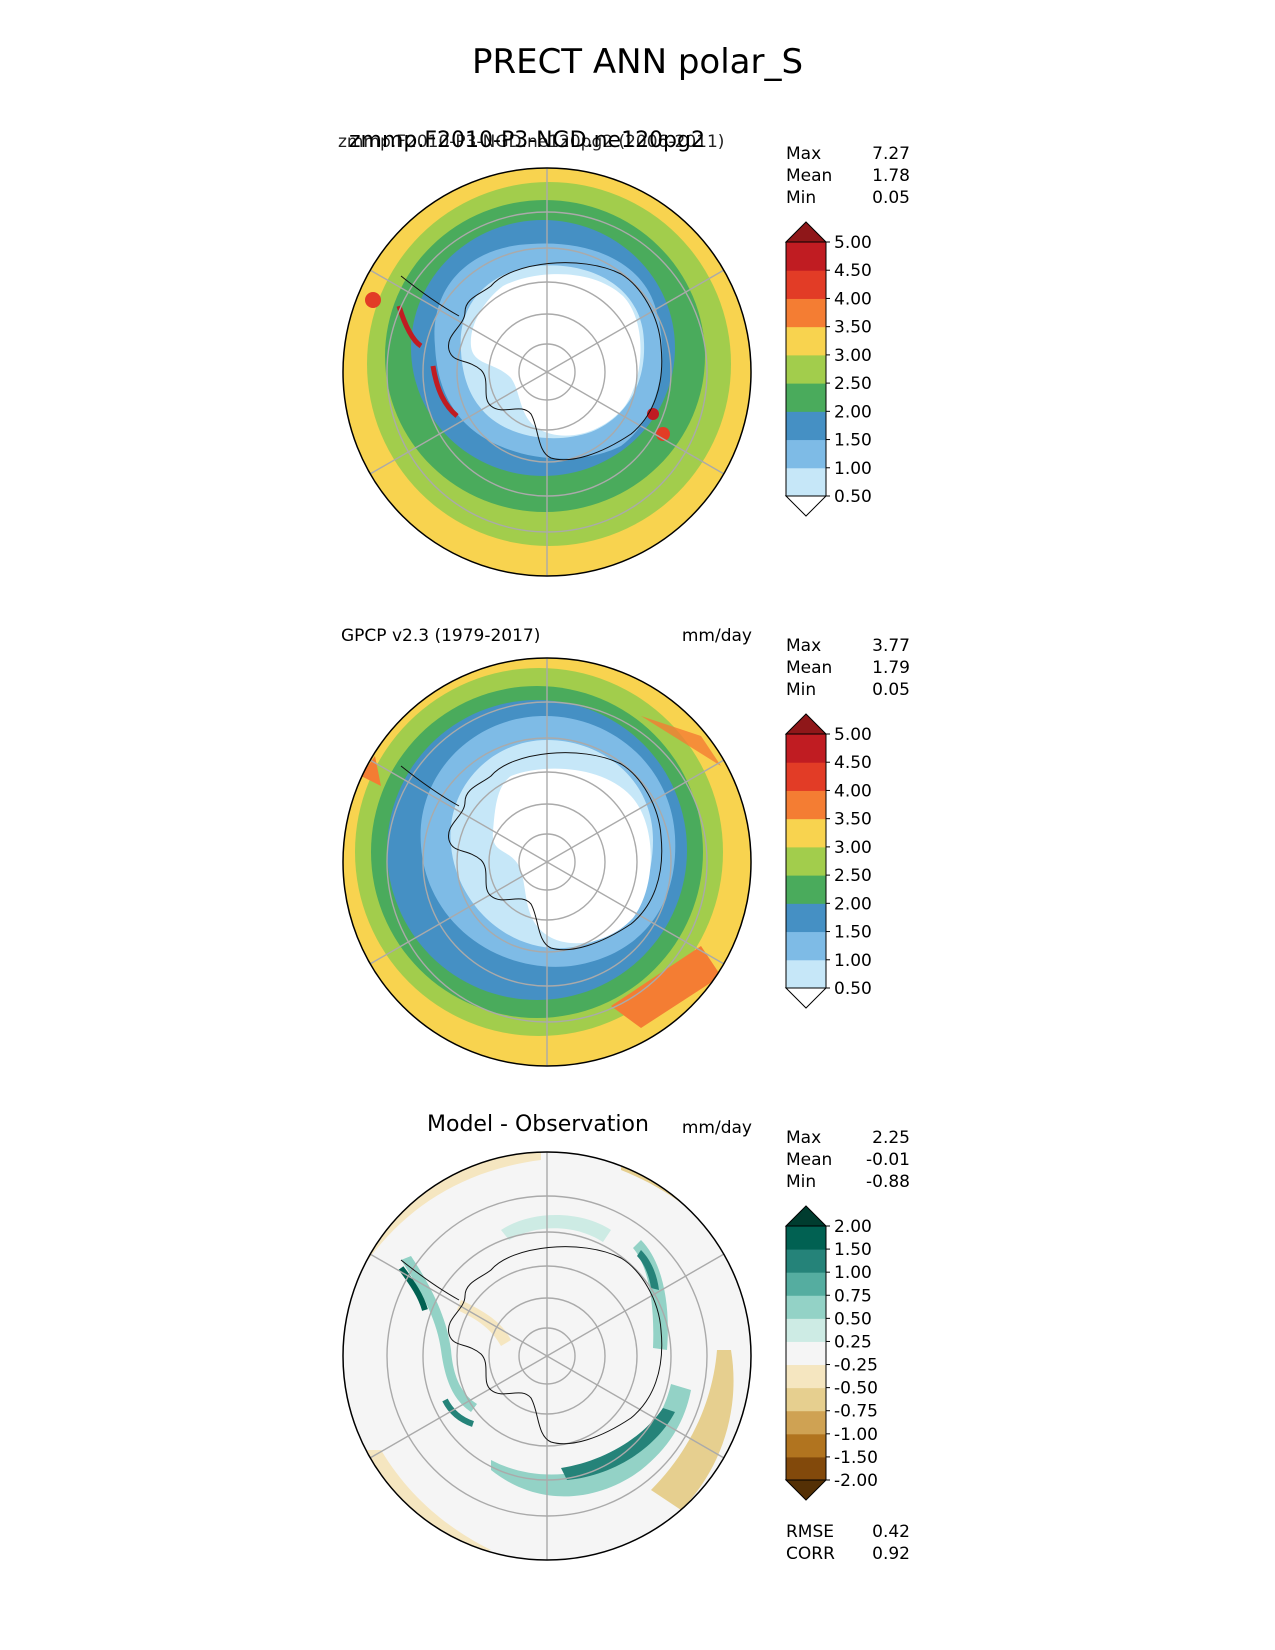 The height and width of the screenshot is (1650, 1275). Describe the element at coordinates (853, 1296) in the screenshot. I see `colorbar-tick-label: 0.75` at that location.